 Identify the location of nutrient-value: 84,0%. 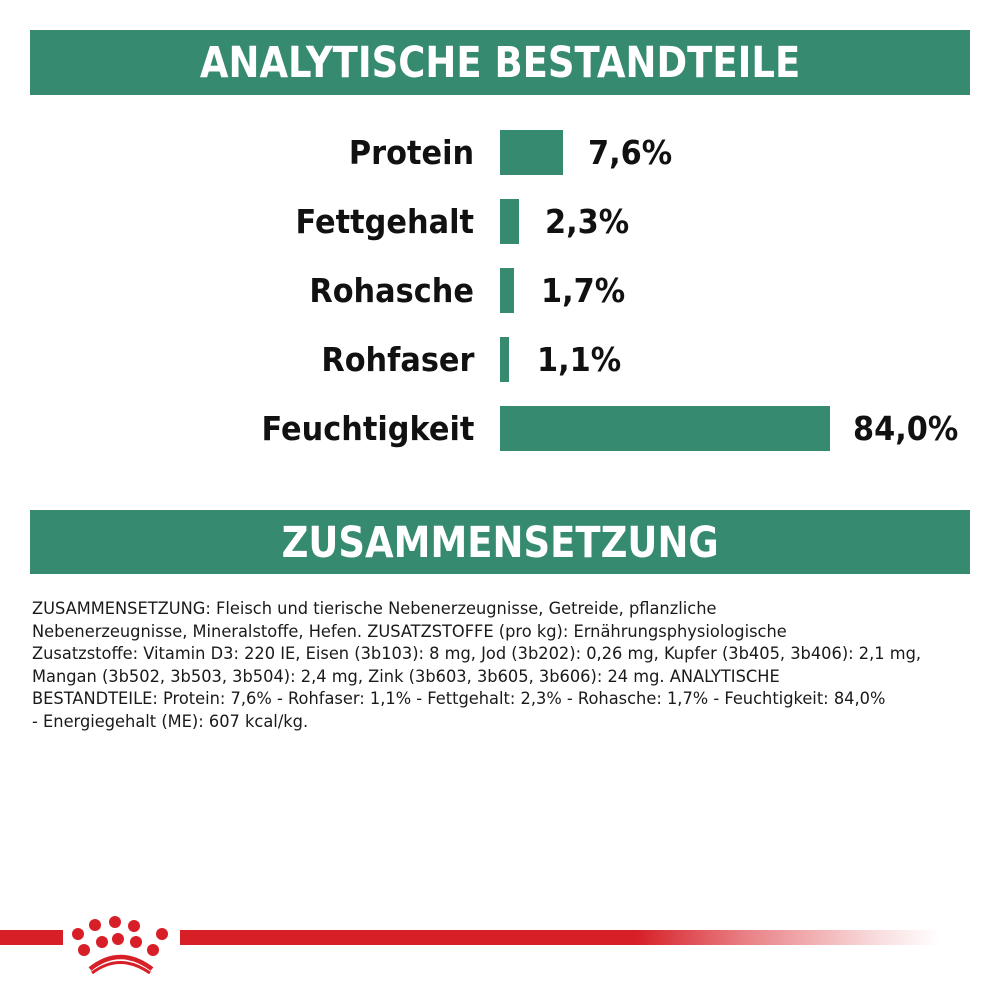
(906, 428).